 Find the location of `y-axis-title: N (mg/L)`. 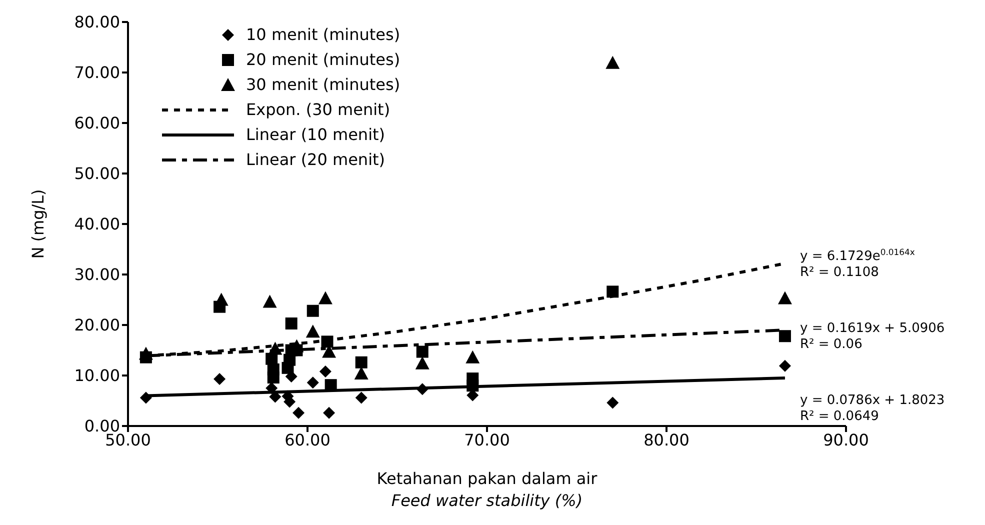

y-axis-title: N (mg/L) is located at coordinates (38, 224).